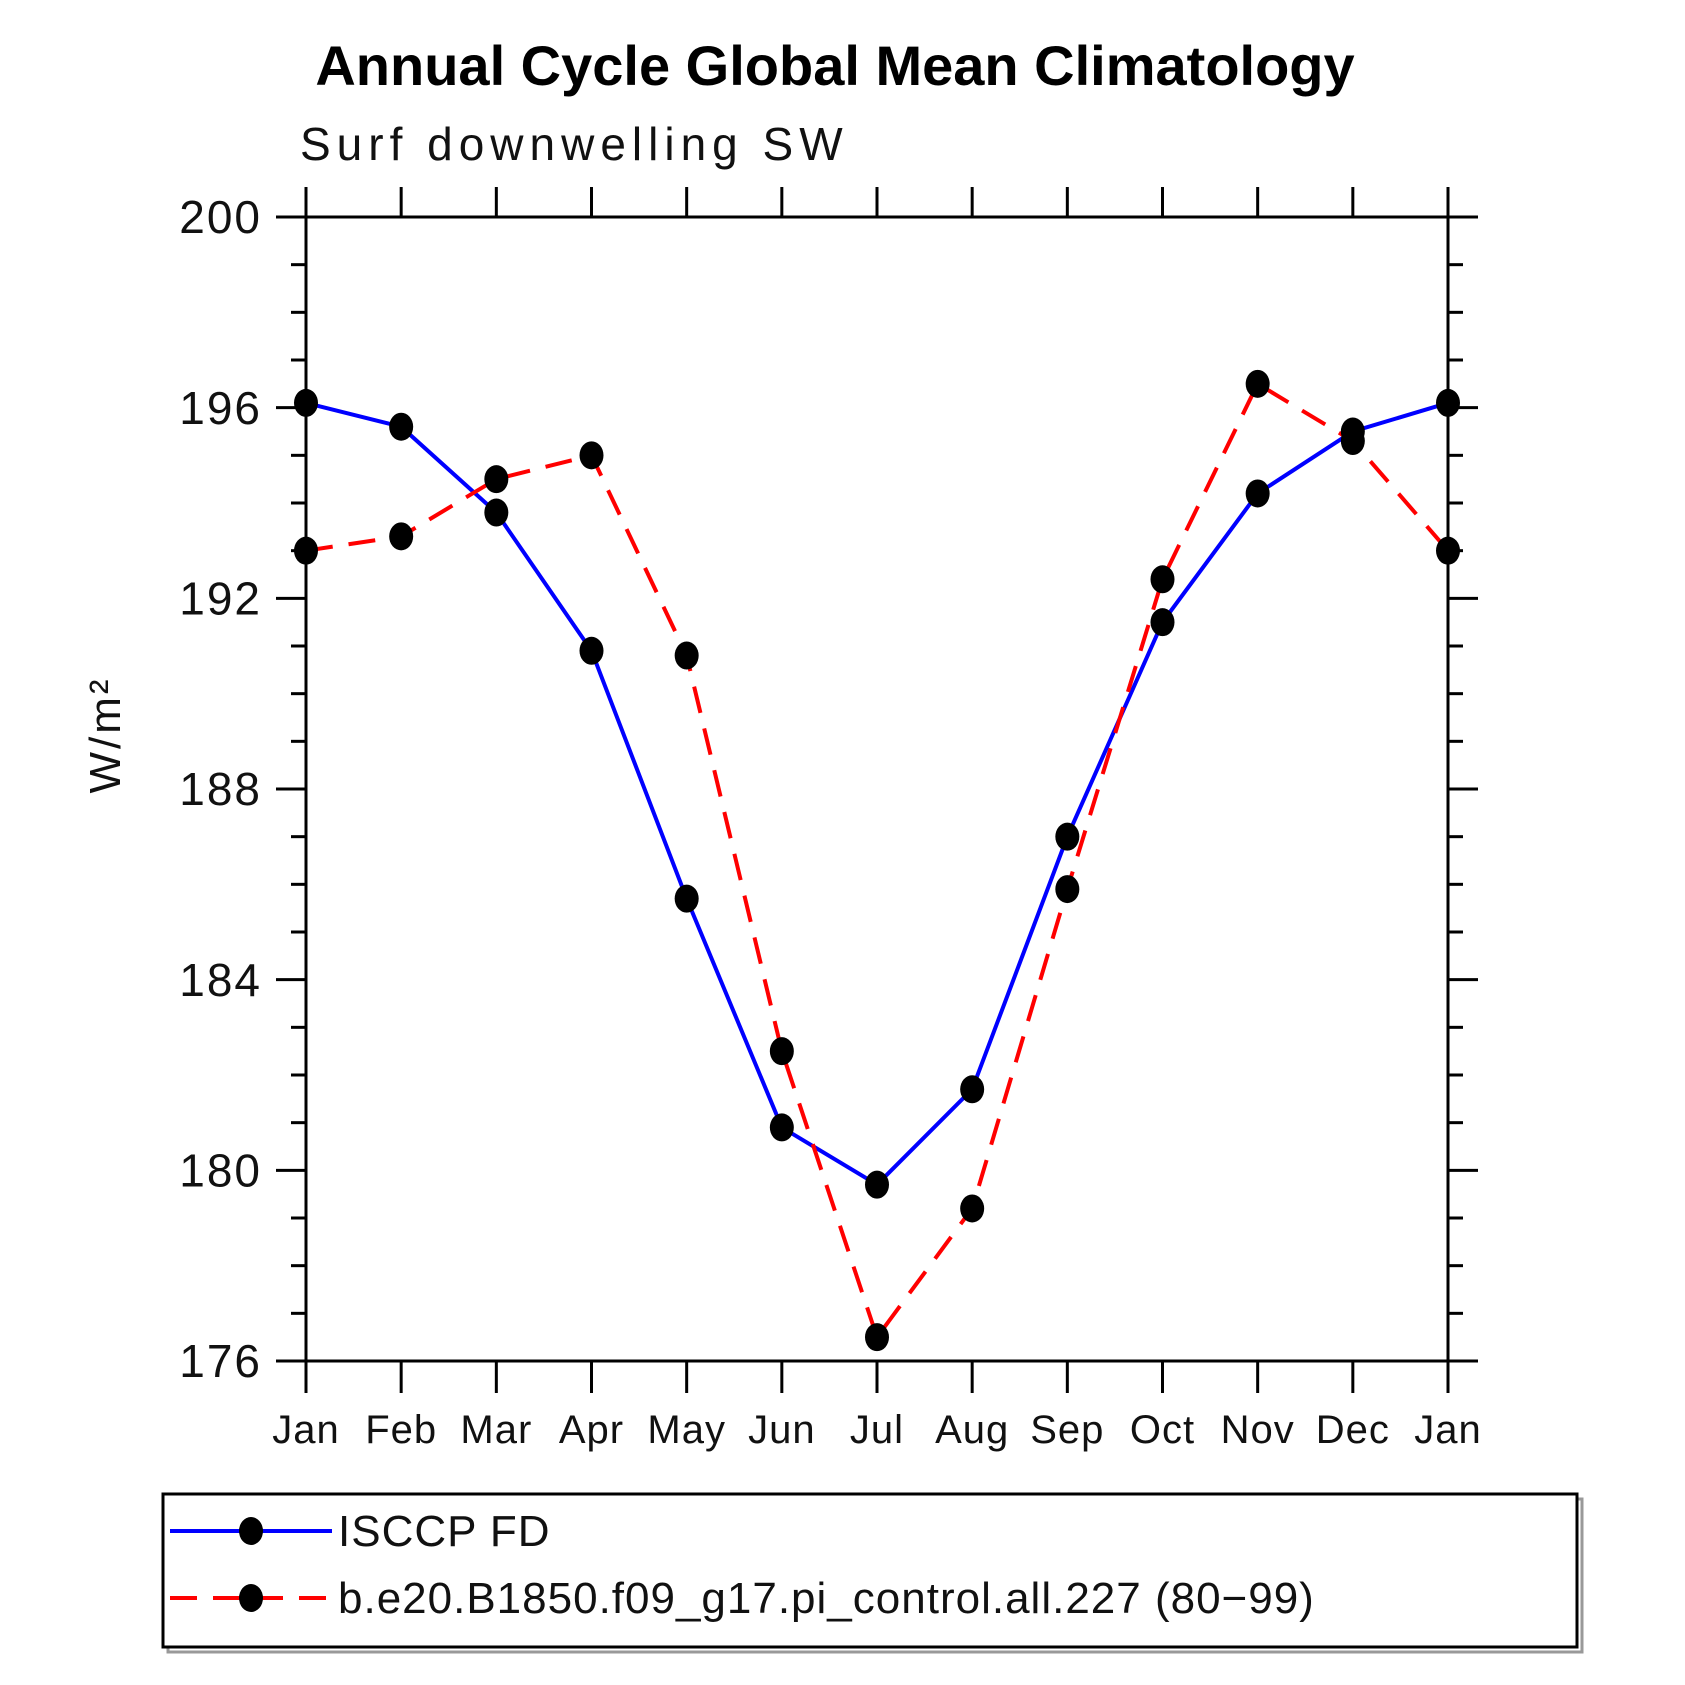 This screenshot has width=1685, height=1685. Describe the element at coordinates (220, 408) in the screenshot. I see `y-tick-label: 196` at that location.